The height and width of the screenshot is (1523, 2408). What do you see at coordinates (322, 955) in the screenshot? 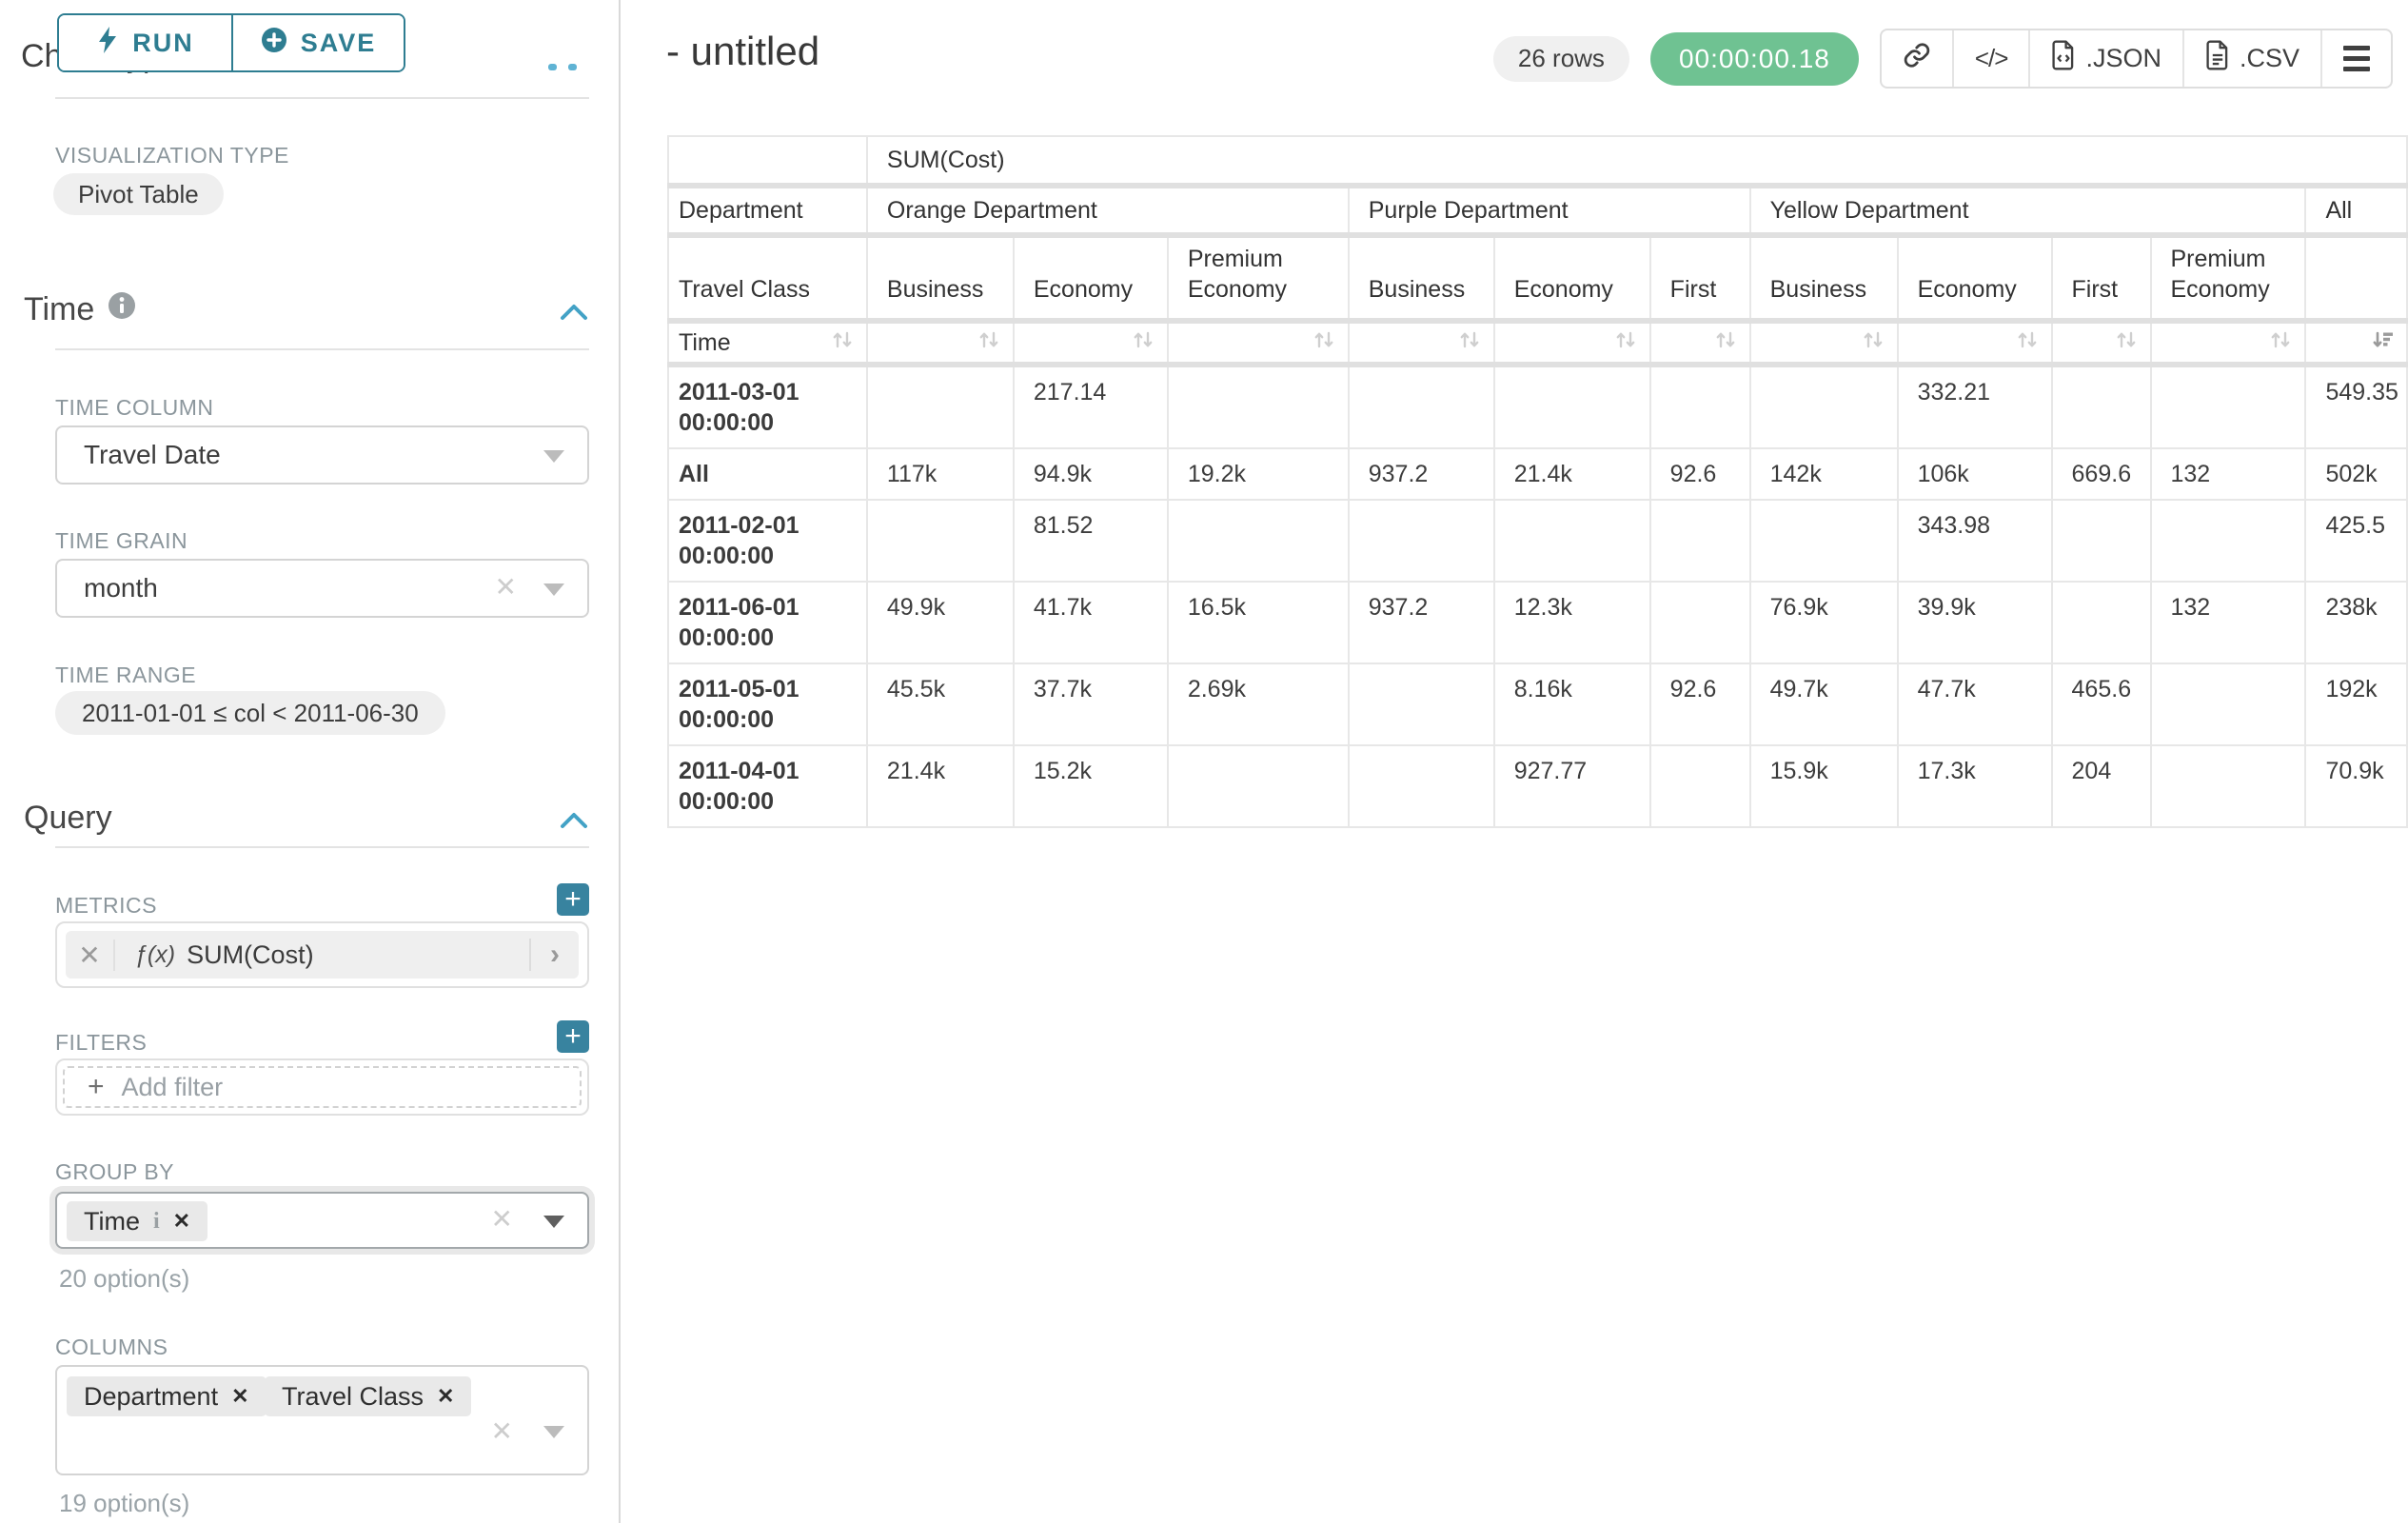
I see `metric-chip: ✕ ƒ(x) SUM(Cost) ›` at bounding box center [322, 955].